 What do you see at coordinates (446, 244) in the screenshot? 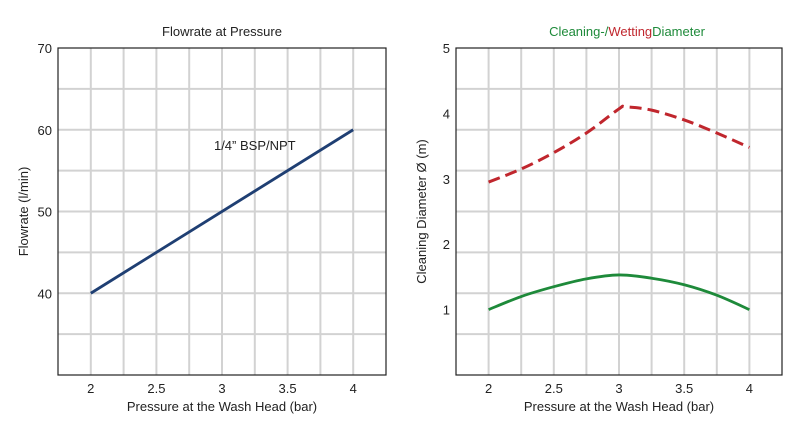
I see `y-tick-label: 2` at bounding box center [446, 244].